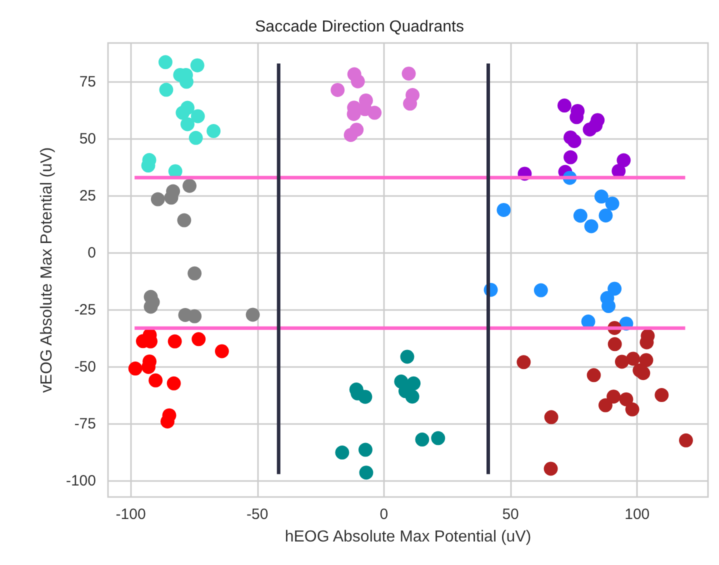  What do you see at coordinates (510, 514) in the screenshot?
I see `x-tick-label: 50` at bounding box center [510, 514].